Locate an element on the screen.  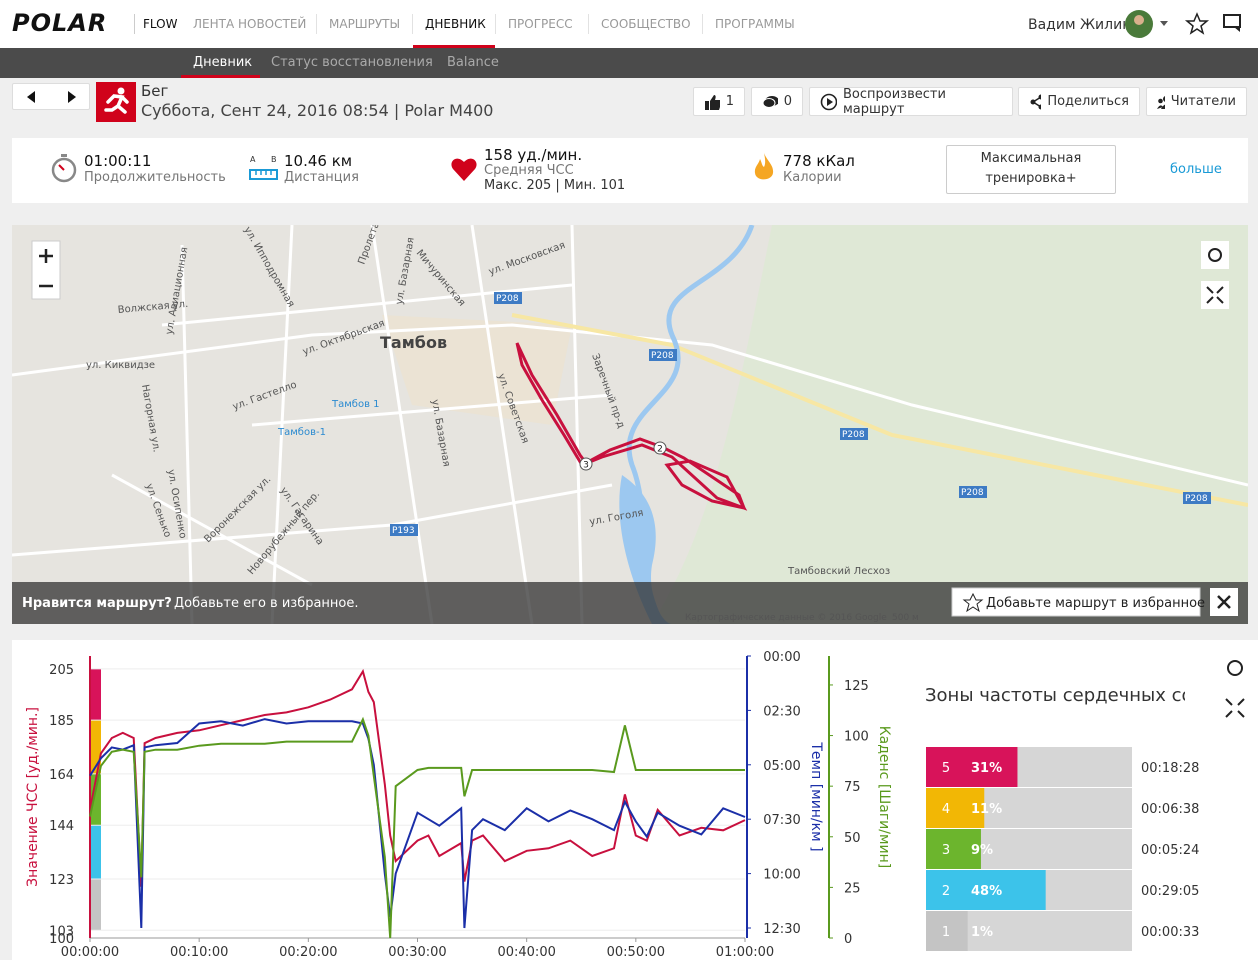
chart-fullscreen is located at coordinates (1235, 708).